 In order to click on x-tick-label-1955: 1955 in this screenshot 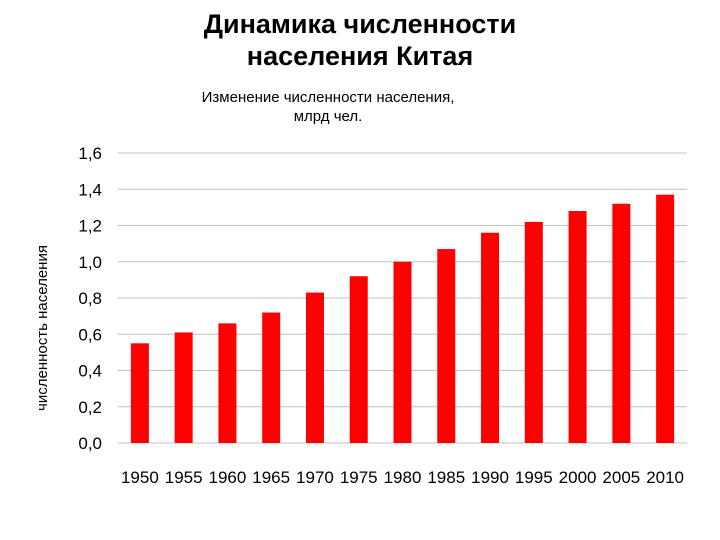, I will do `click(184, 477)`.